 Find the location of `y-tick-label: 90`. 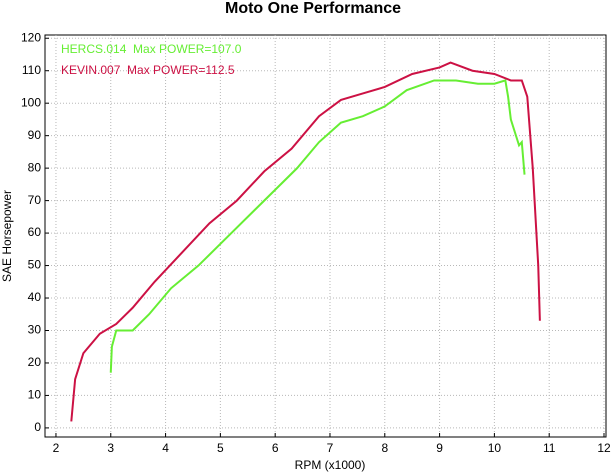

y-tick-label: 90 is located at coordinates (35, 135).